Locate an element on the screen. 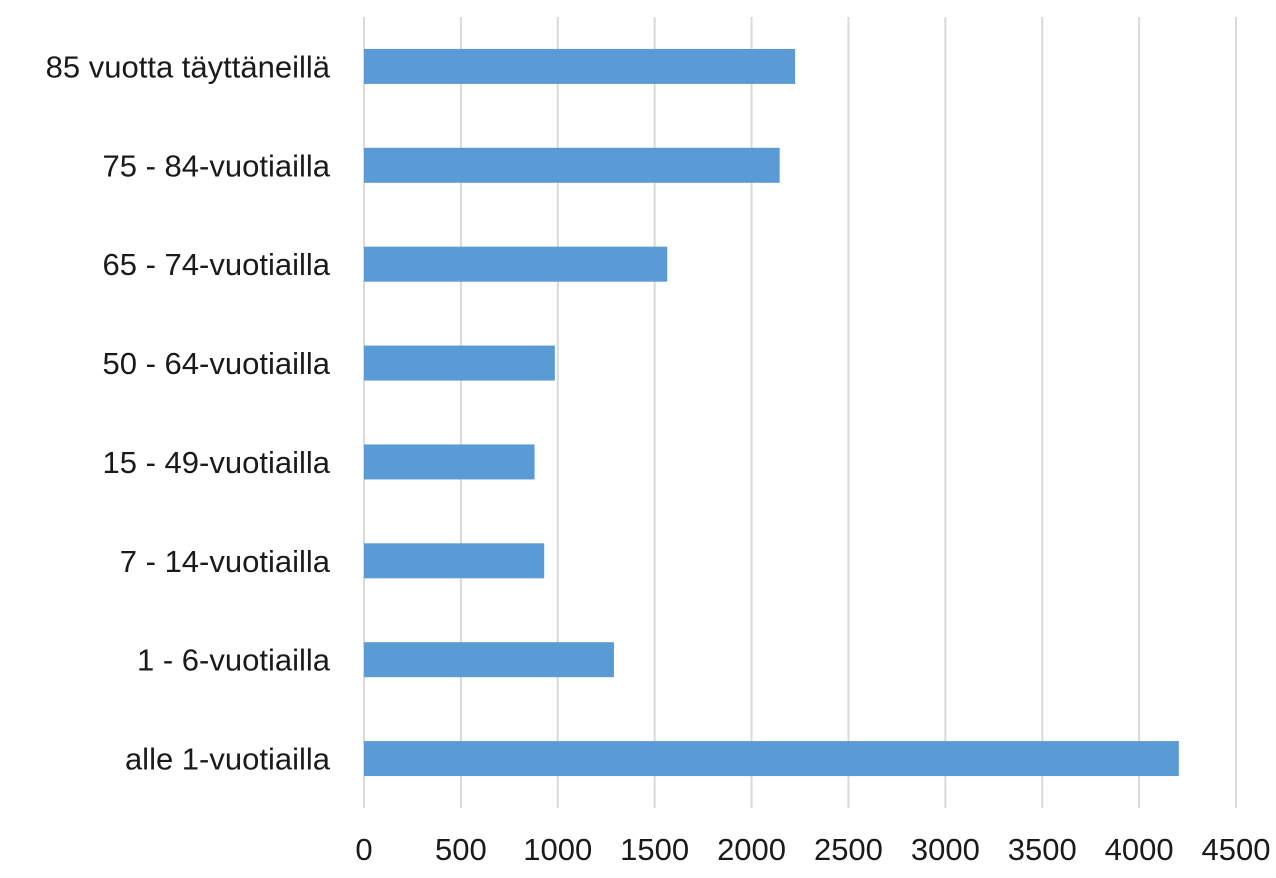 The width and height of the screenshot is (1276, 878). category-label: 85 vuotta täyttäneillä is located at coordinates (188, 66).